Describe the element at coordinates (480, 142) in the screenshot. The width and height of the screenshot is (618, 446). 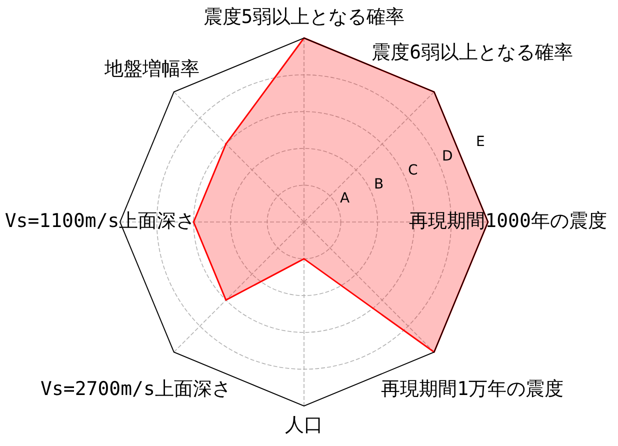
I see `y-tick-label: E` at that location.